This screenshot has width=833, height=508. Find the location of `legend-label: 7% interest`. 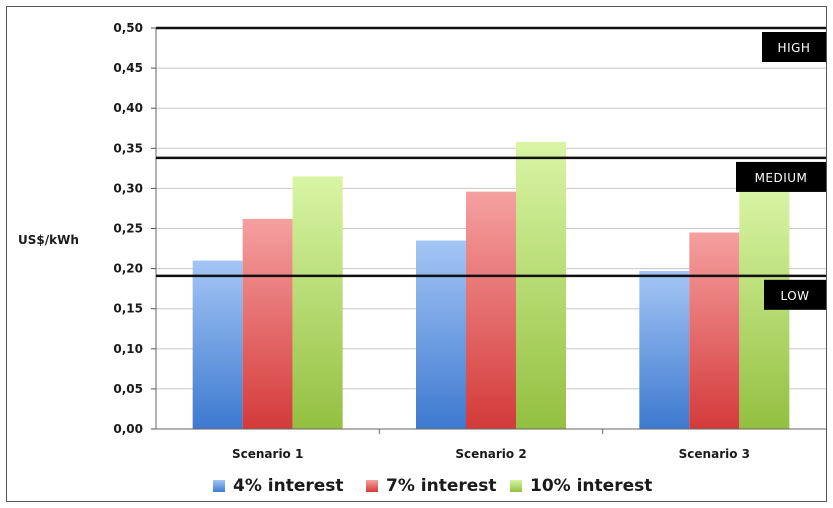

legend-label: 7% interest is located at coordinates (441, 486).